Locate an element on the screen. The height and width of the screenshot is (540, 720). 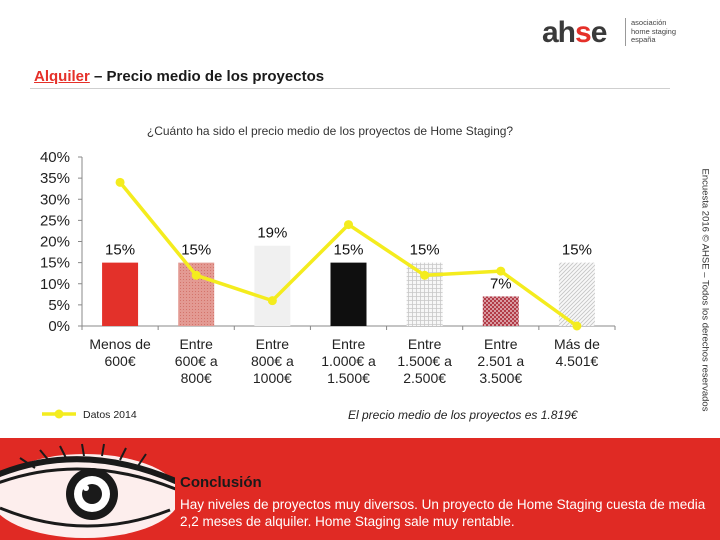
category-label: 1.500€ a is located at coordinates (424, 361).